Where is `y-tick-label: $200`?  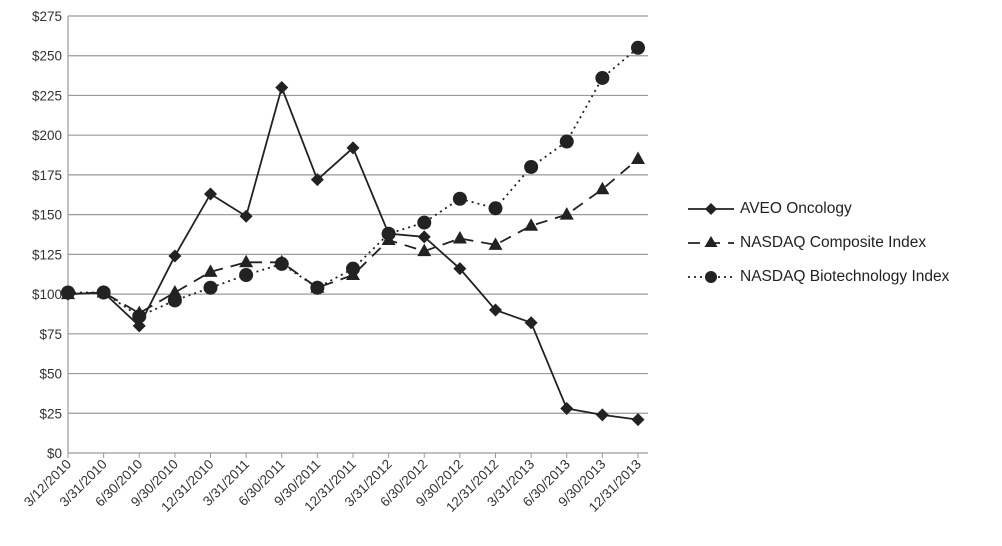 y-tick-label: $200 is located at coordinates (47, 135).